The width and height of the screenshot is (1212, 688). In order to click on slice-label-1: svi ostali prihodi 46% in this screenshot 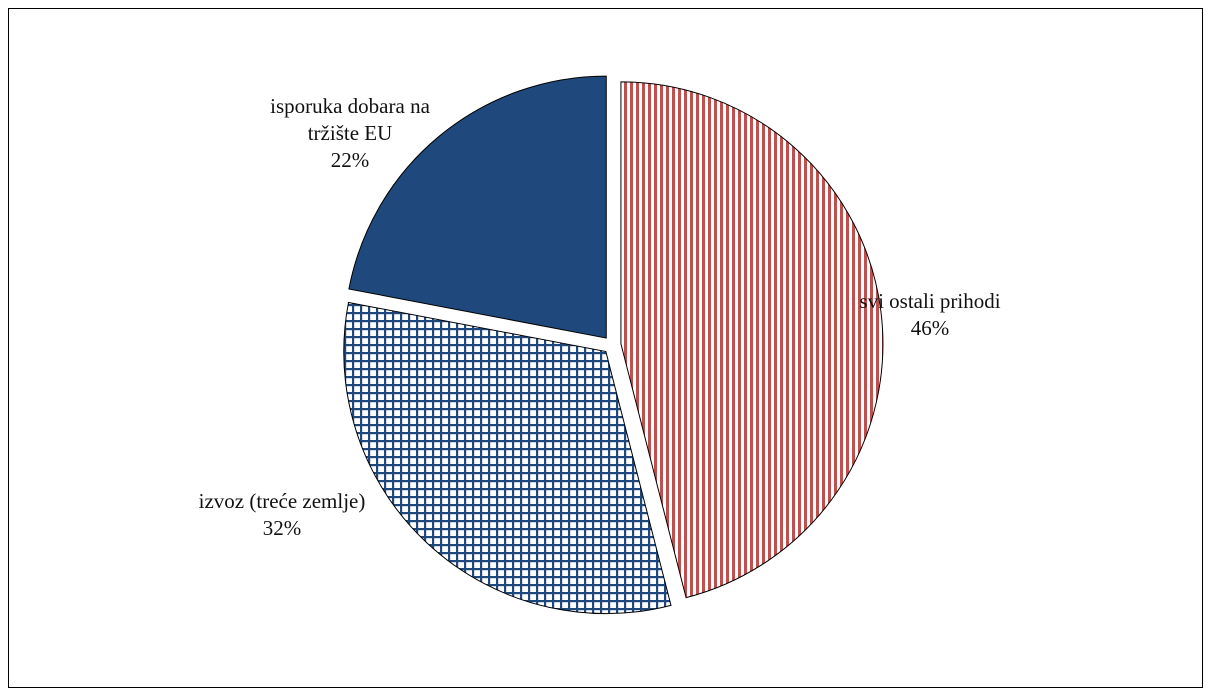, I will do `click(929, 314)`.